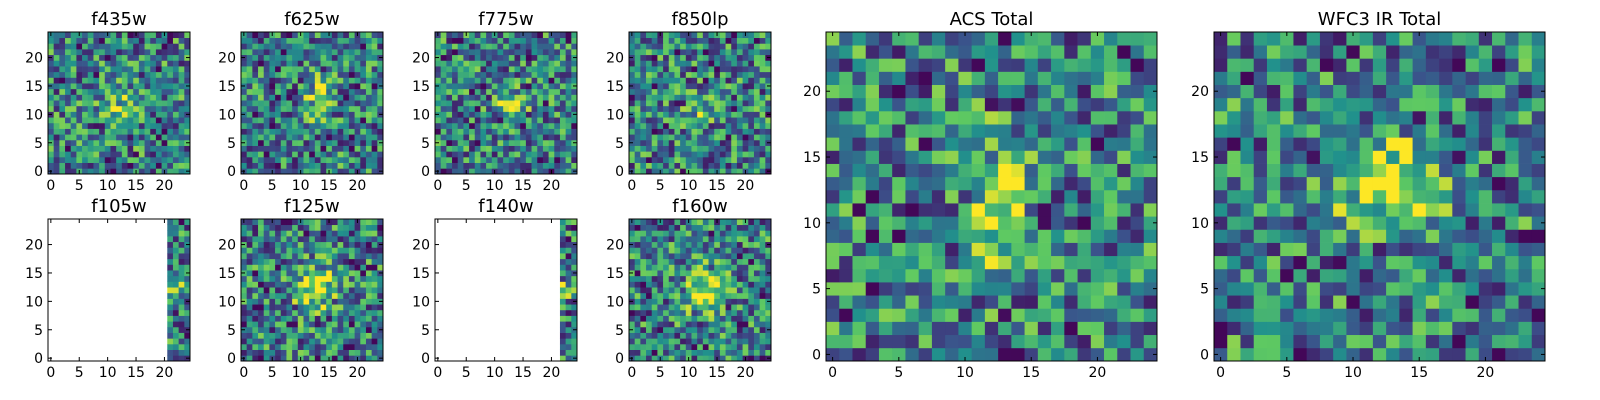 The width and height of the screenshot is (1600, 400). What do you see at coordinates (506, 103) in the screenshot?
I see `heatmap-cells` at bounding box center [506, 103].